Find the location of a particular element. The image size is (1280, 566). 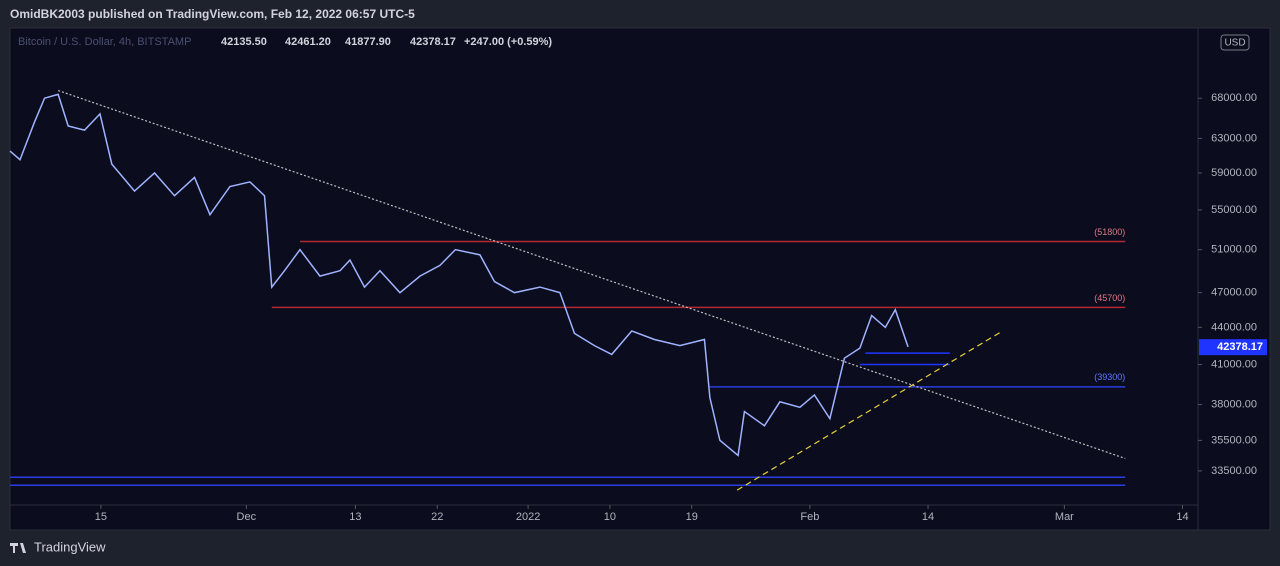

low: 41877.90 is located at coordinates (368, 42).